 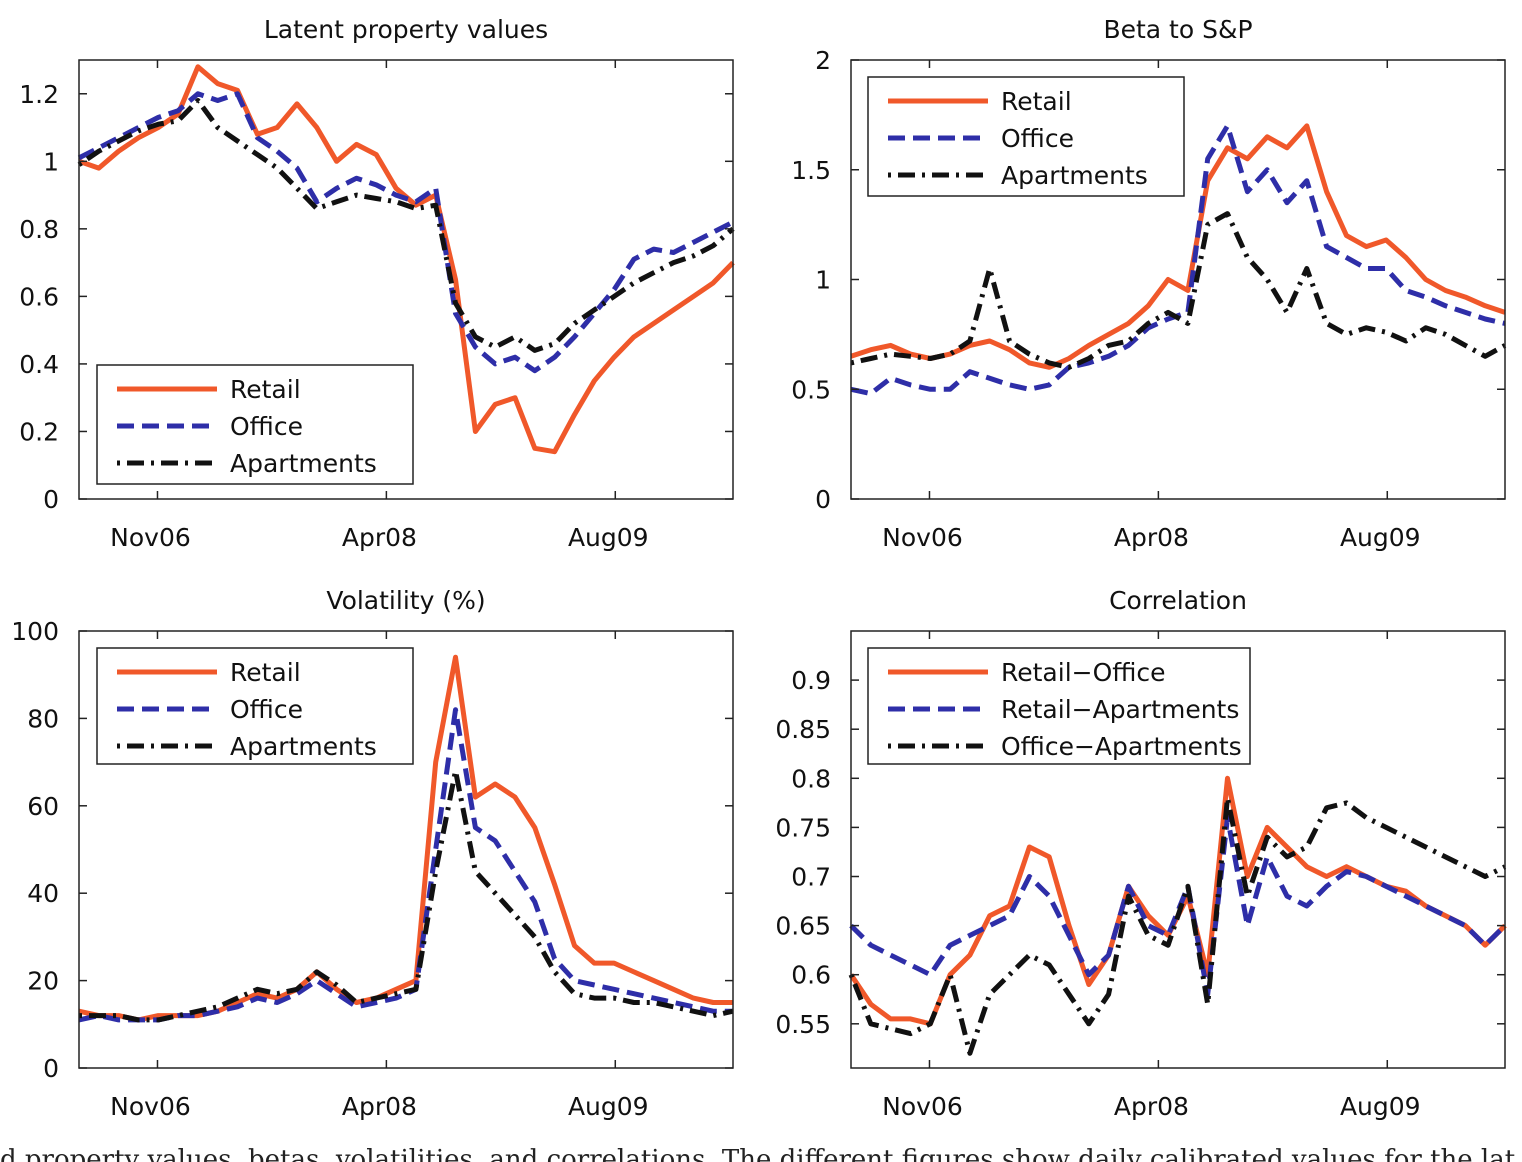 I want to click on legend-label: Retail−Apartments, so click(x=1120, y=709).